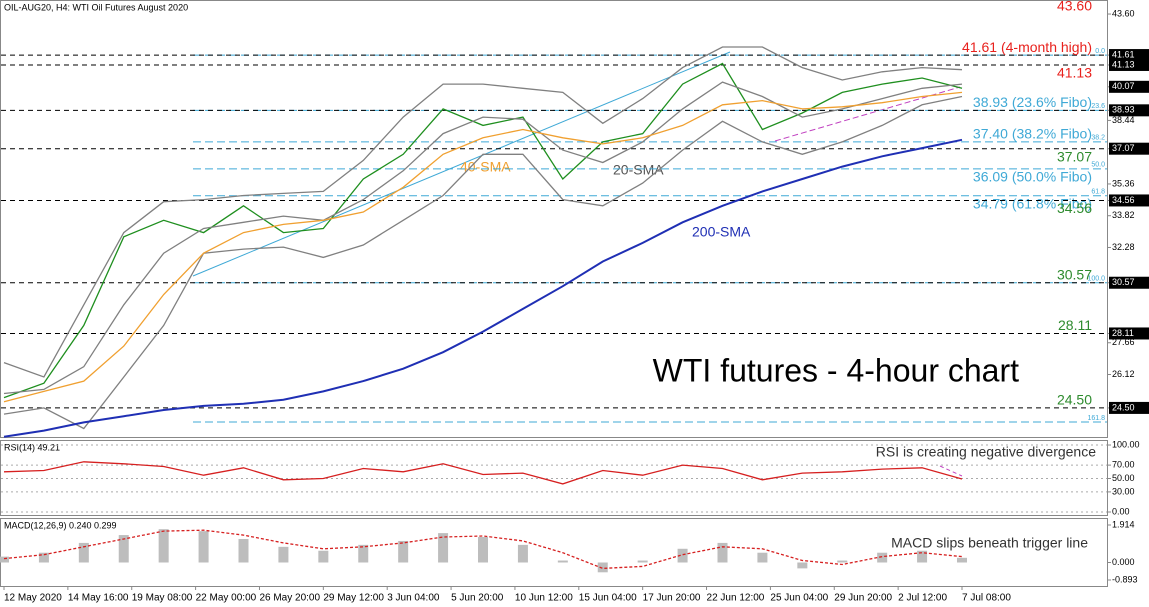 The image size is (1149, 607). Describe the element at coordinates (1123, 464) in the screenshot. I see `y-tick-label: 70.00` at that location.